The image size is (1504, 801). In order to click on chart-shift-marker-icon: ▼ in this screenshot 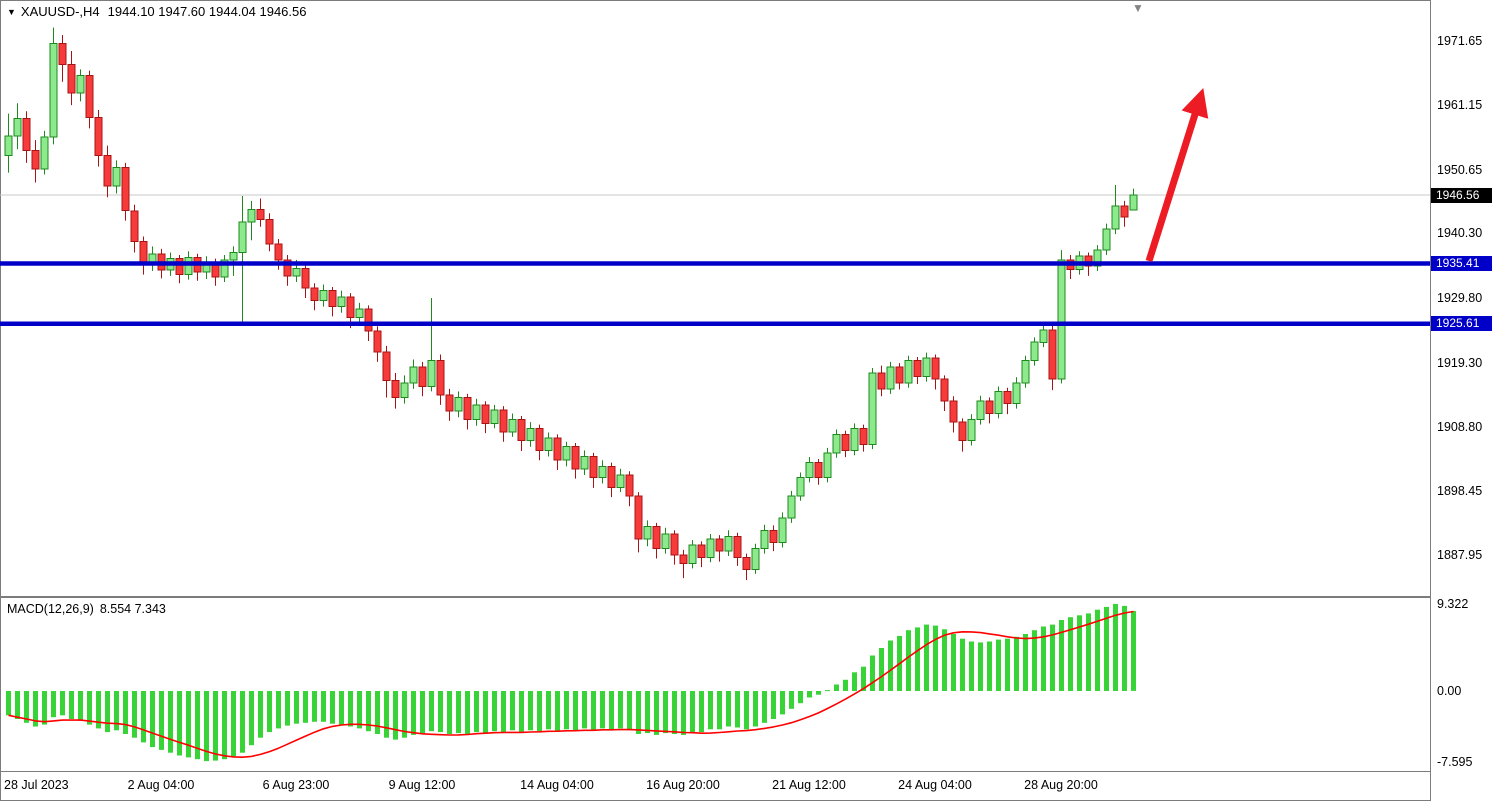, I will do `click(1138, 8)`.